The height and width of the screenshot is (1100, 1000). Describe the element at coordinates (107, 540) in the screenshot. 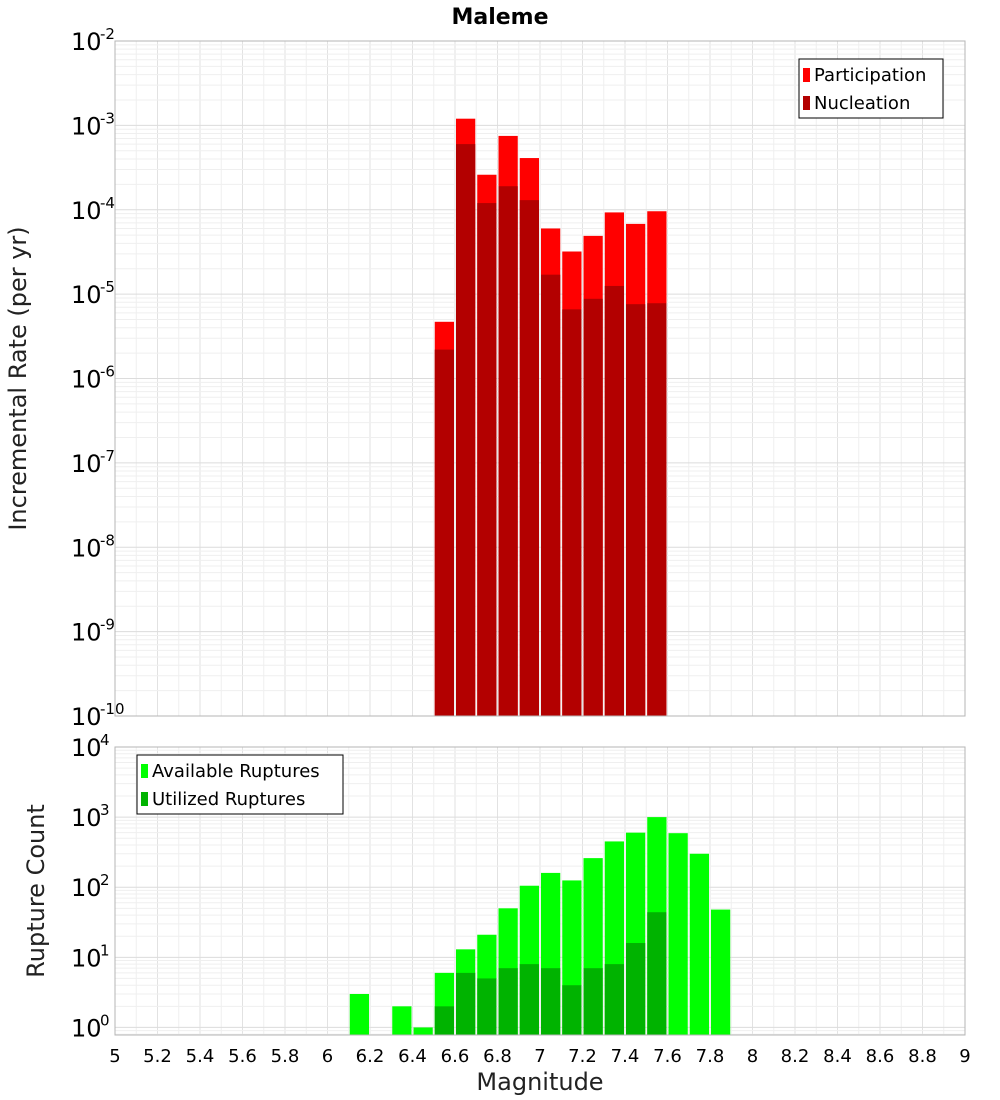

I see `y-tick-exponent: -8` at that location.